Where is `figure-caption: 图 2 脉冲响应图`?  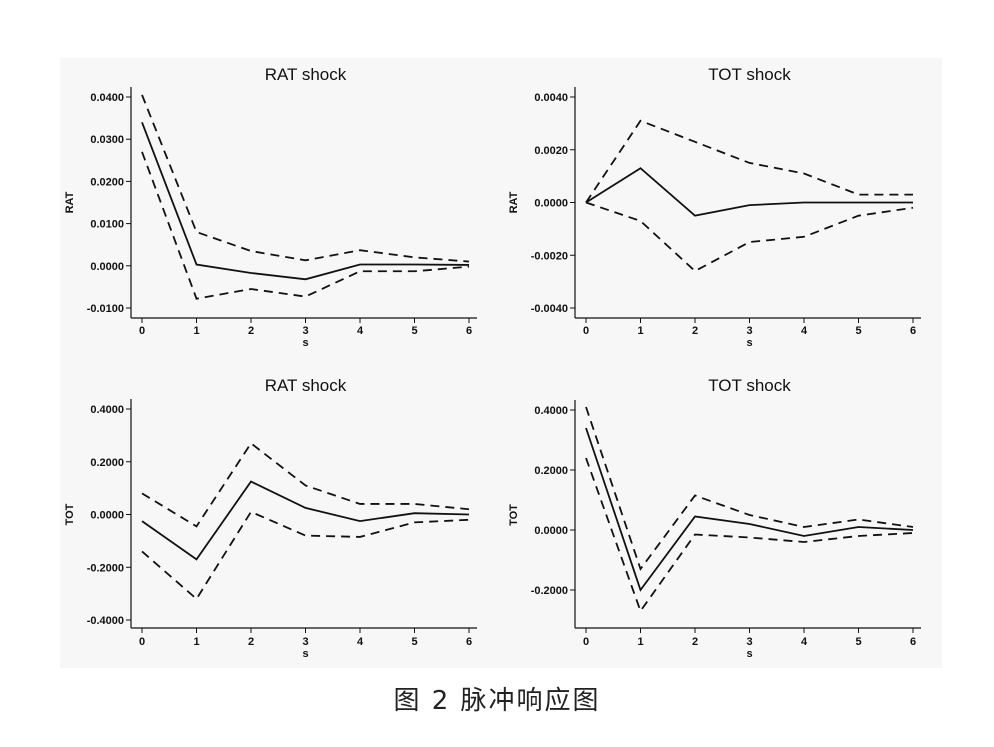 figure-caption: 图 2 脉冲响应图 is located at coordinates (497, 701).